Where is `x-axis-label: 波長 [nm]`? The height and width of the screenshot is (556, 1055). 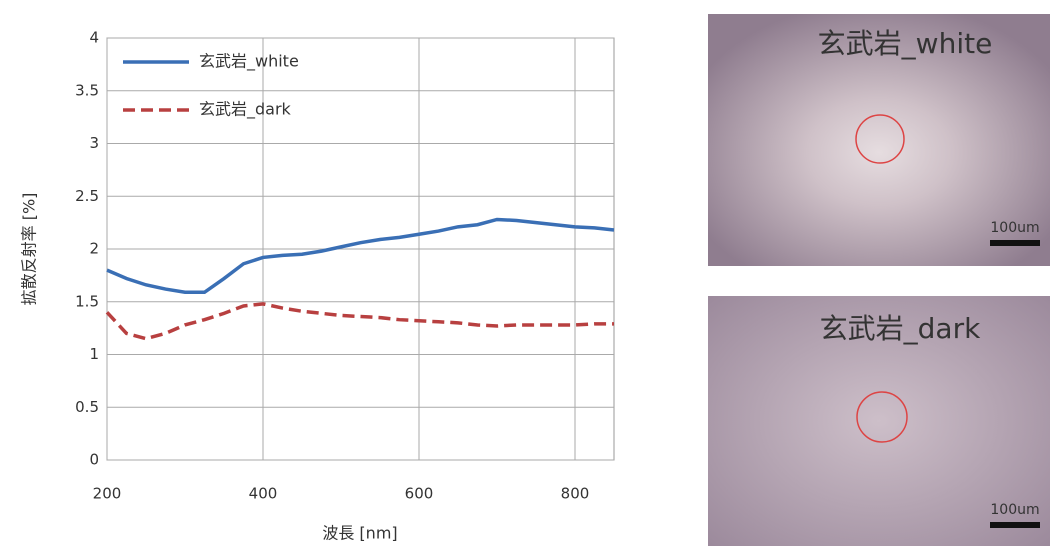 x-axis-label: 波長 [nm] is located at coordinates (359, 533).